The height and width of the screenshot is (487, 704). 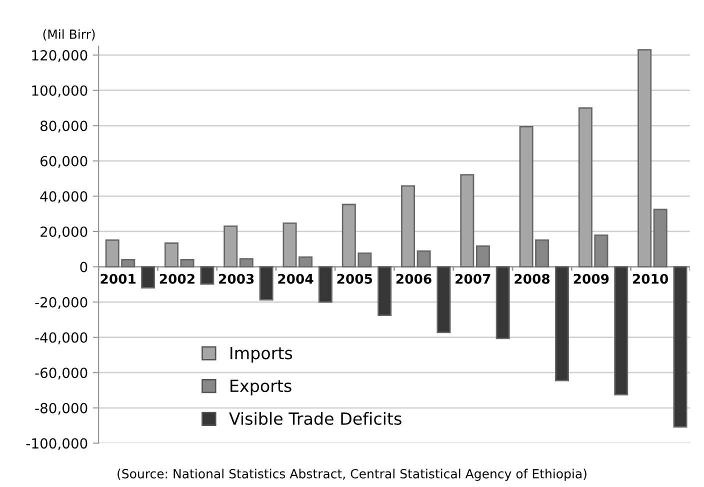 What do you see at coordinates (473, 279) in the screenshot?
I see `x-tick-label: 2007` at bounding box center [473, 279].